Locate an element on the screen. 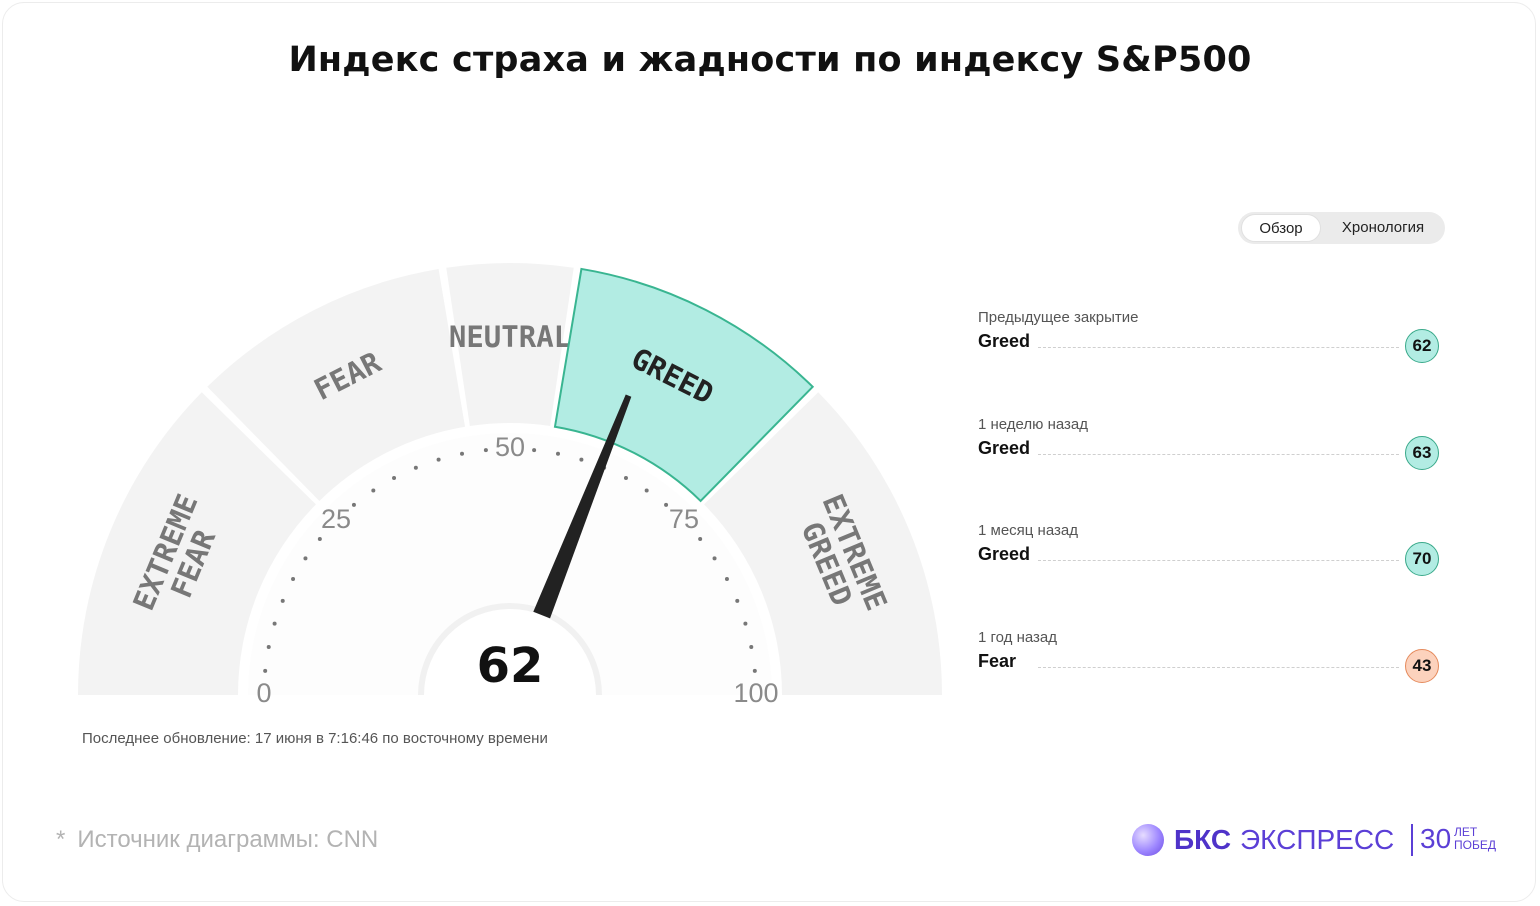 The width and height of the screenshot is (1540, 906). tab-overview: Обзор is located at coordinates (1281, 228).